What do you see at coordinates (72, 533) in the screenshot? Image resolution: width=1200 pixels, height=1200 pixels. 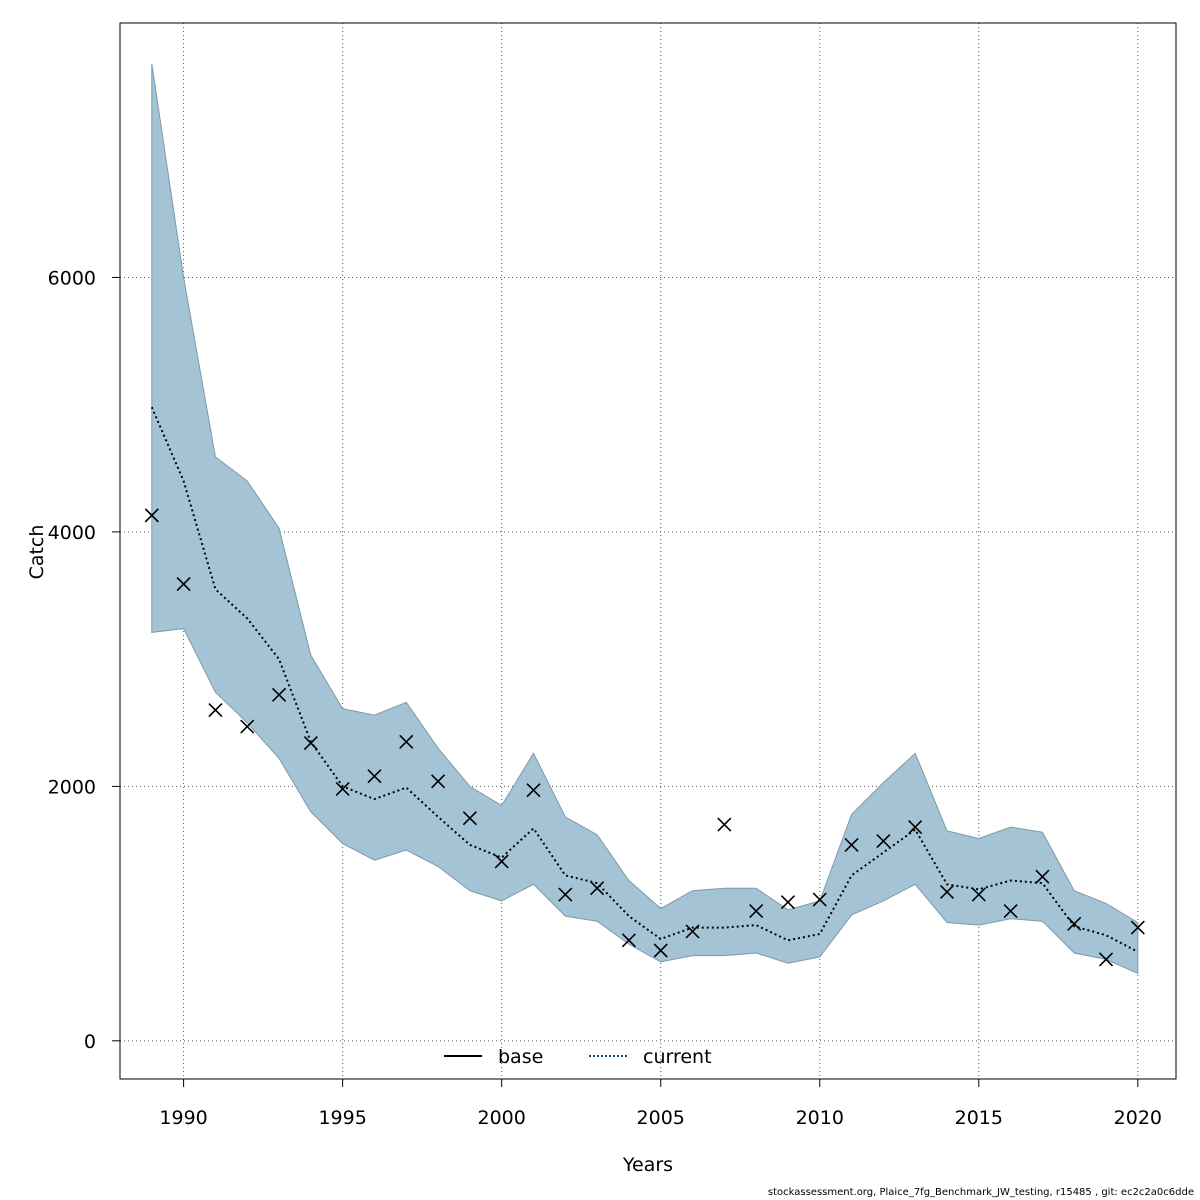 I see `y-tick-label-4000: 4000` at bounding box center [72, 533].